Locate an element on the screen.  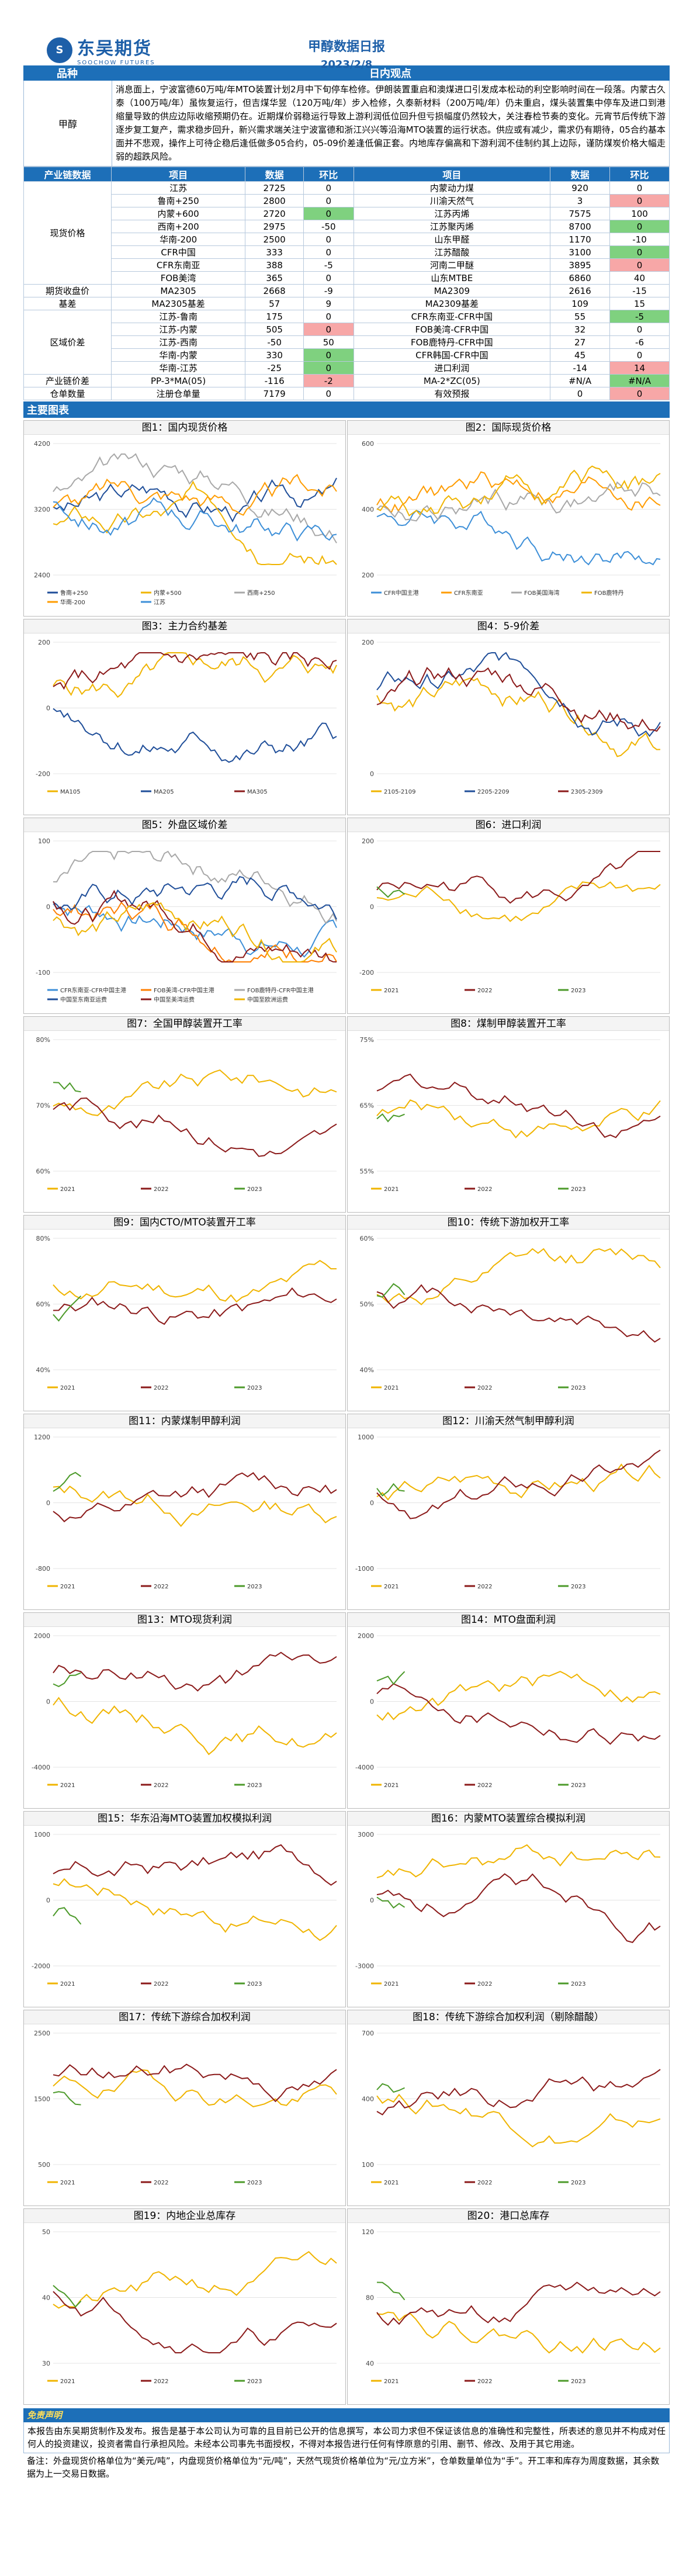
table-cell: -6 is located at coordinates (639, 342).